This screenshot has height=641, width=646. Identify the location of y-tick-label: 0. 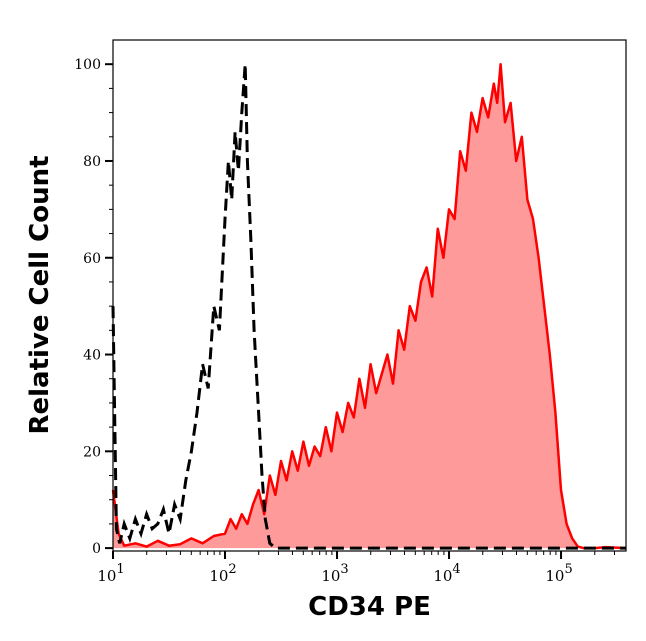
(96, 549).